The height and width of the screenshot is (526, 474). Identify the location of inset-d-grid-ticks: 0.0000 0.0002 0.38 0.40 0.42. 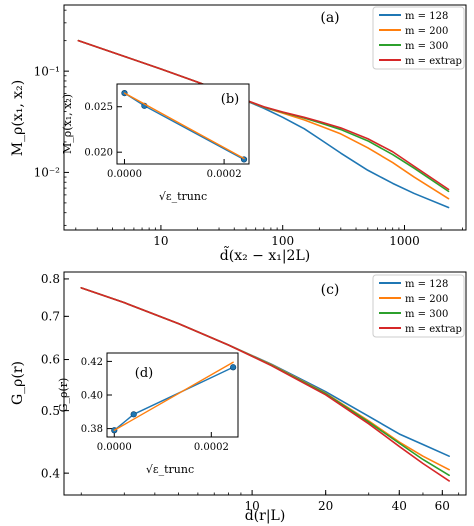
(155, 405).